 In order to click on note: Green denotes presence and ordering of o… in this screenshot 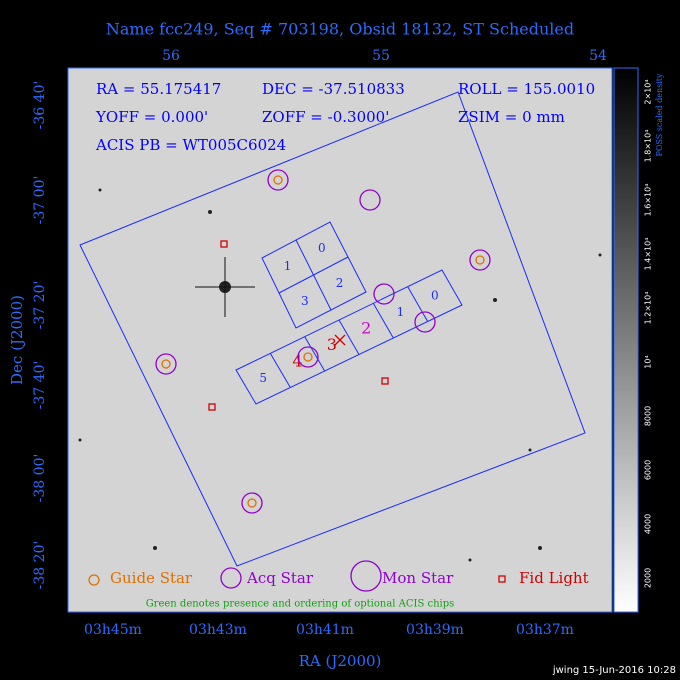, I will do `click(300, 604)`.